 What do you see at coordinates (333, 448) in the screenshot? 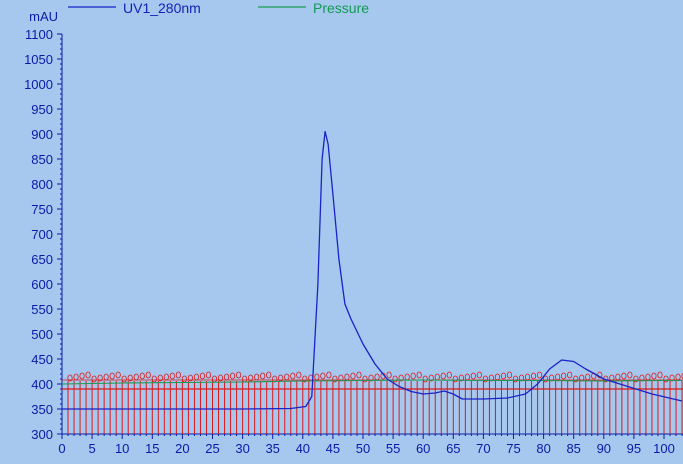
I see `x-tick-label: 45` at bounding box center [333, 448].